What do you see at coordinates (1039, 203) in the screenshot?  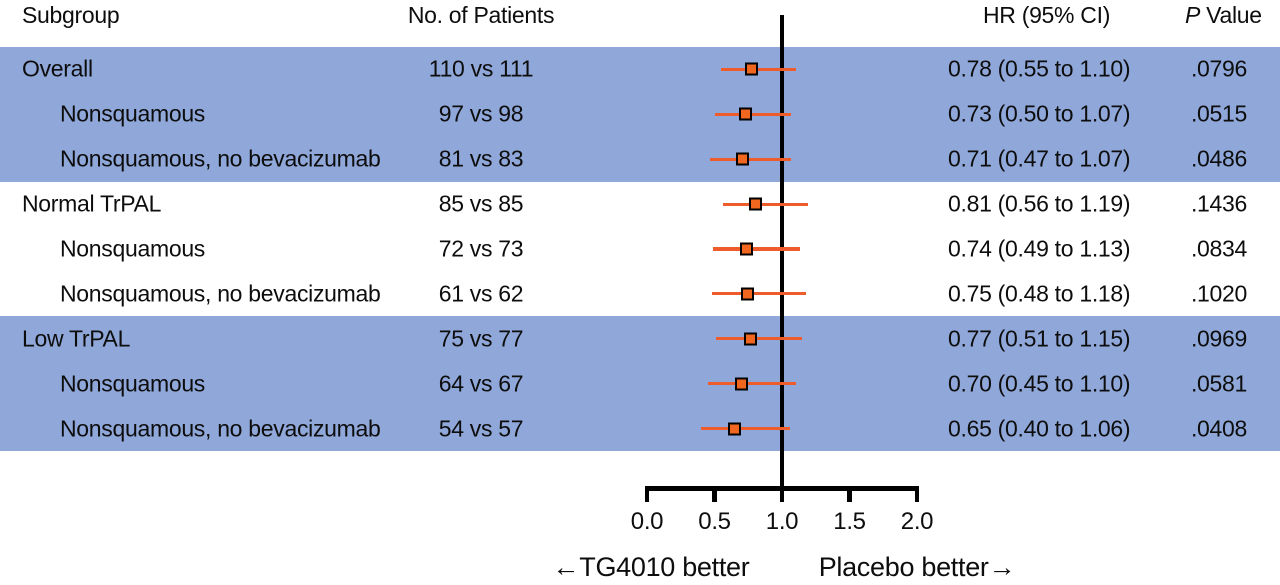 I see `hr-ci-value: 0.81 (0.56 to 1.19)` at bounding box center [1039, 203].